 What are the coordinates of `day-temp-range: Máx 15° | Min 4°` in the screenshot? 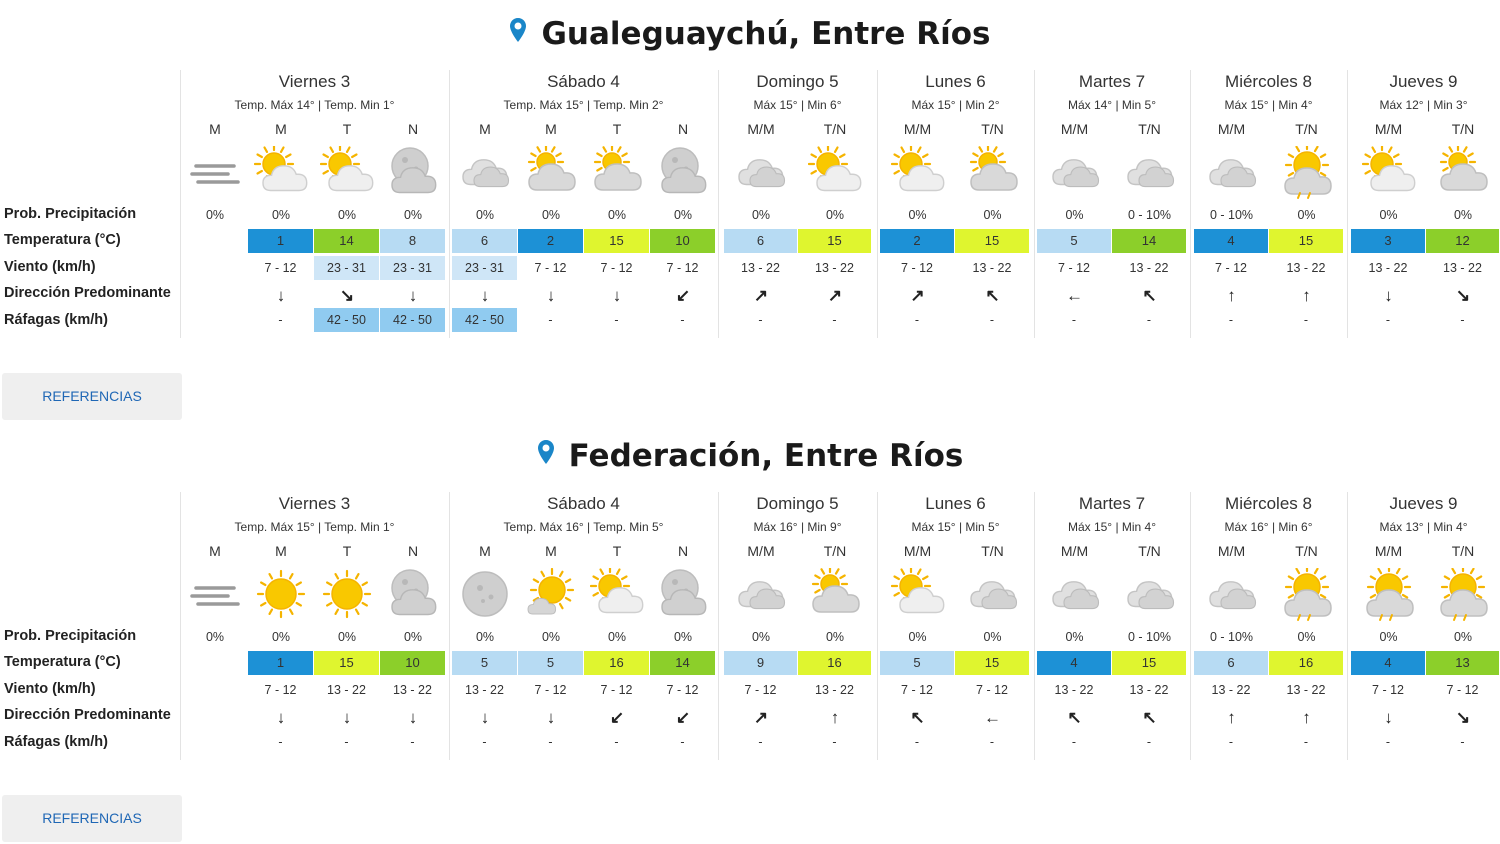 It's located at (1112, 527).